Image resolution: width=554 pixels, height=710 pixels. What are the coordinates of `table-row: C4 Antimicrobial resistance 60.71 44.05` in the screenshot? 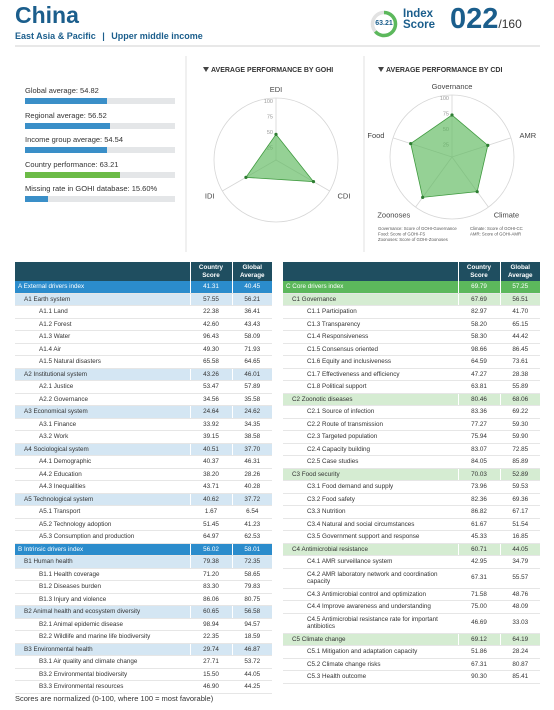 It's located at (411, 549).